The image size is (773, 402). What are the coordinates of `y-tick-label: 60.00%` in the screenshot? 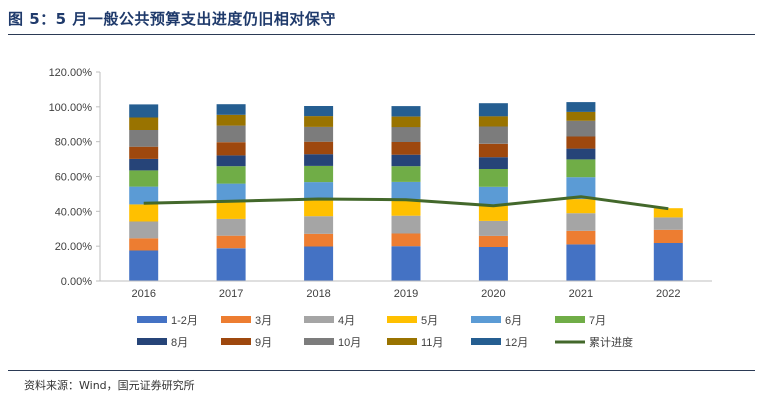 It's located at (74, 178).